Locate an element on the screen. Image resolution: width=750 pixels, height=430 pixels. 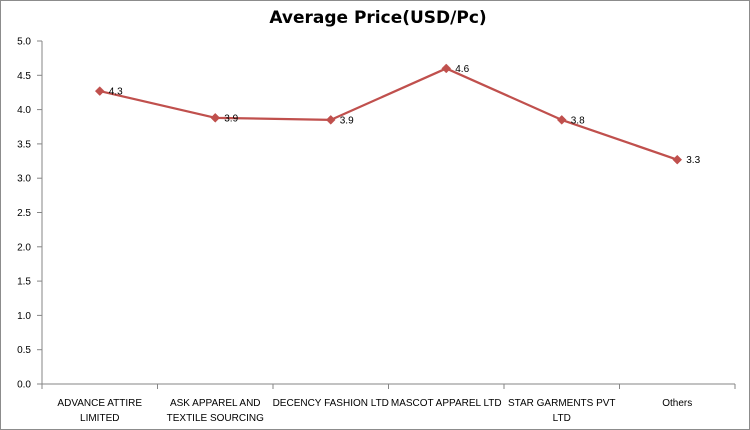
data-label: 4.6 is located at coordinates (462, 69).